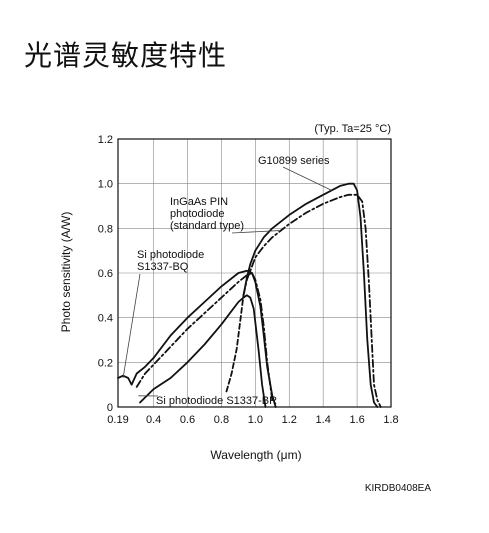  What do you see at coordinates (110, 408) in the screenshot?
I see `y-tick-label: 0` at bounding box center [110, 408].